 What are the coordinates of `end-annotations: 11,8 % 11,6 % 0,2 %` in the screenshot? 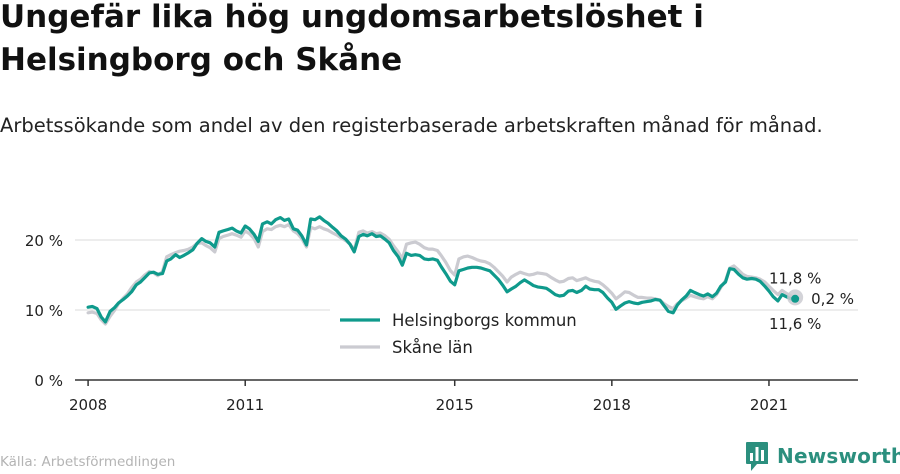 It's located at (811, 300).